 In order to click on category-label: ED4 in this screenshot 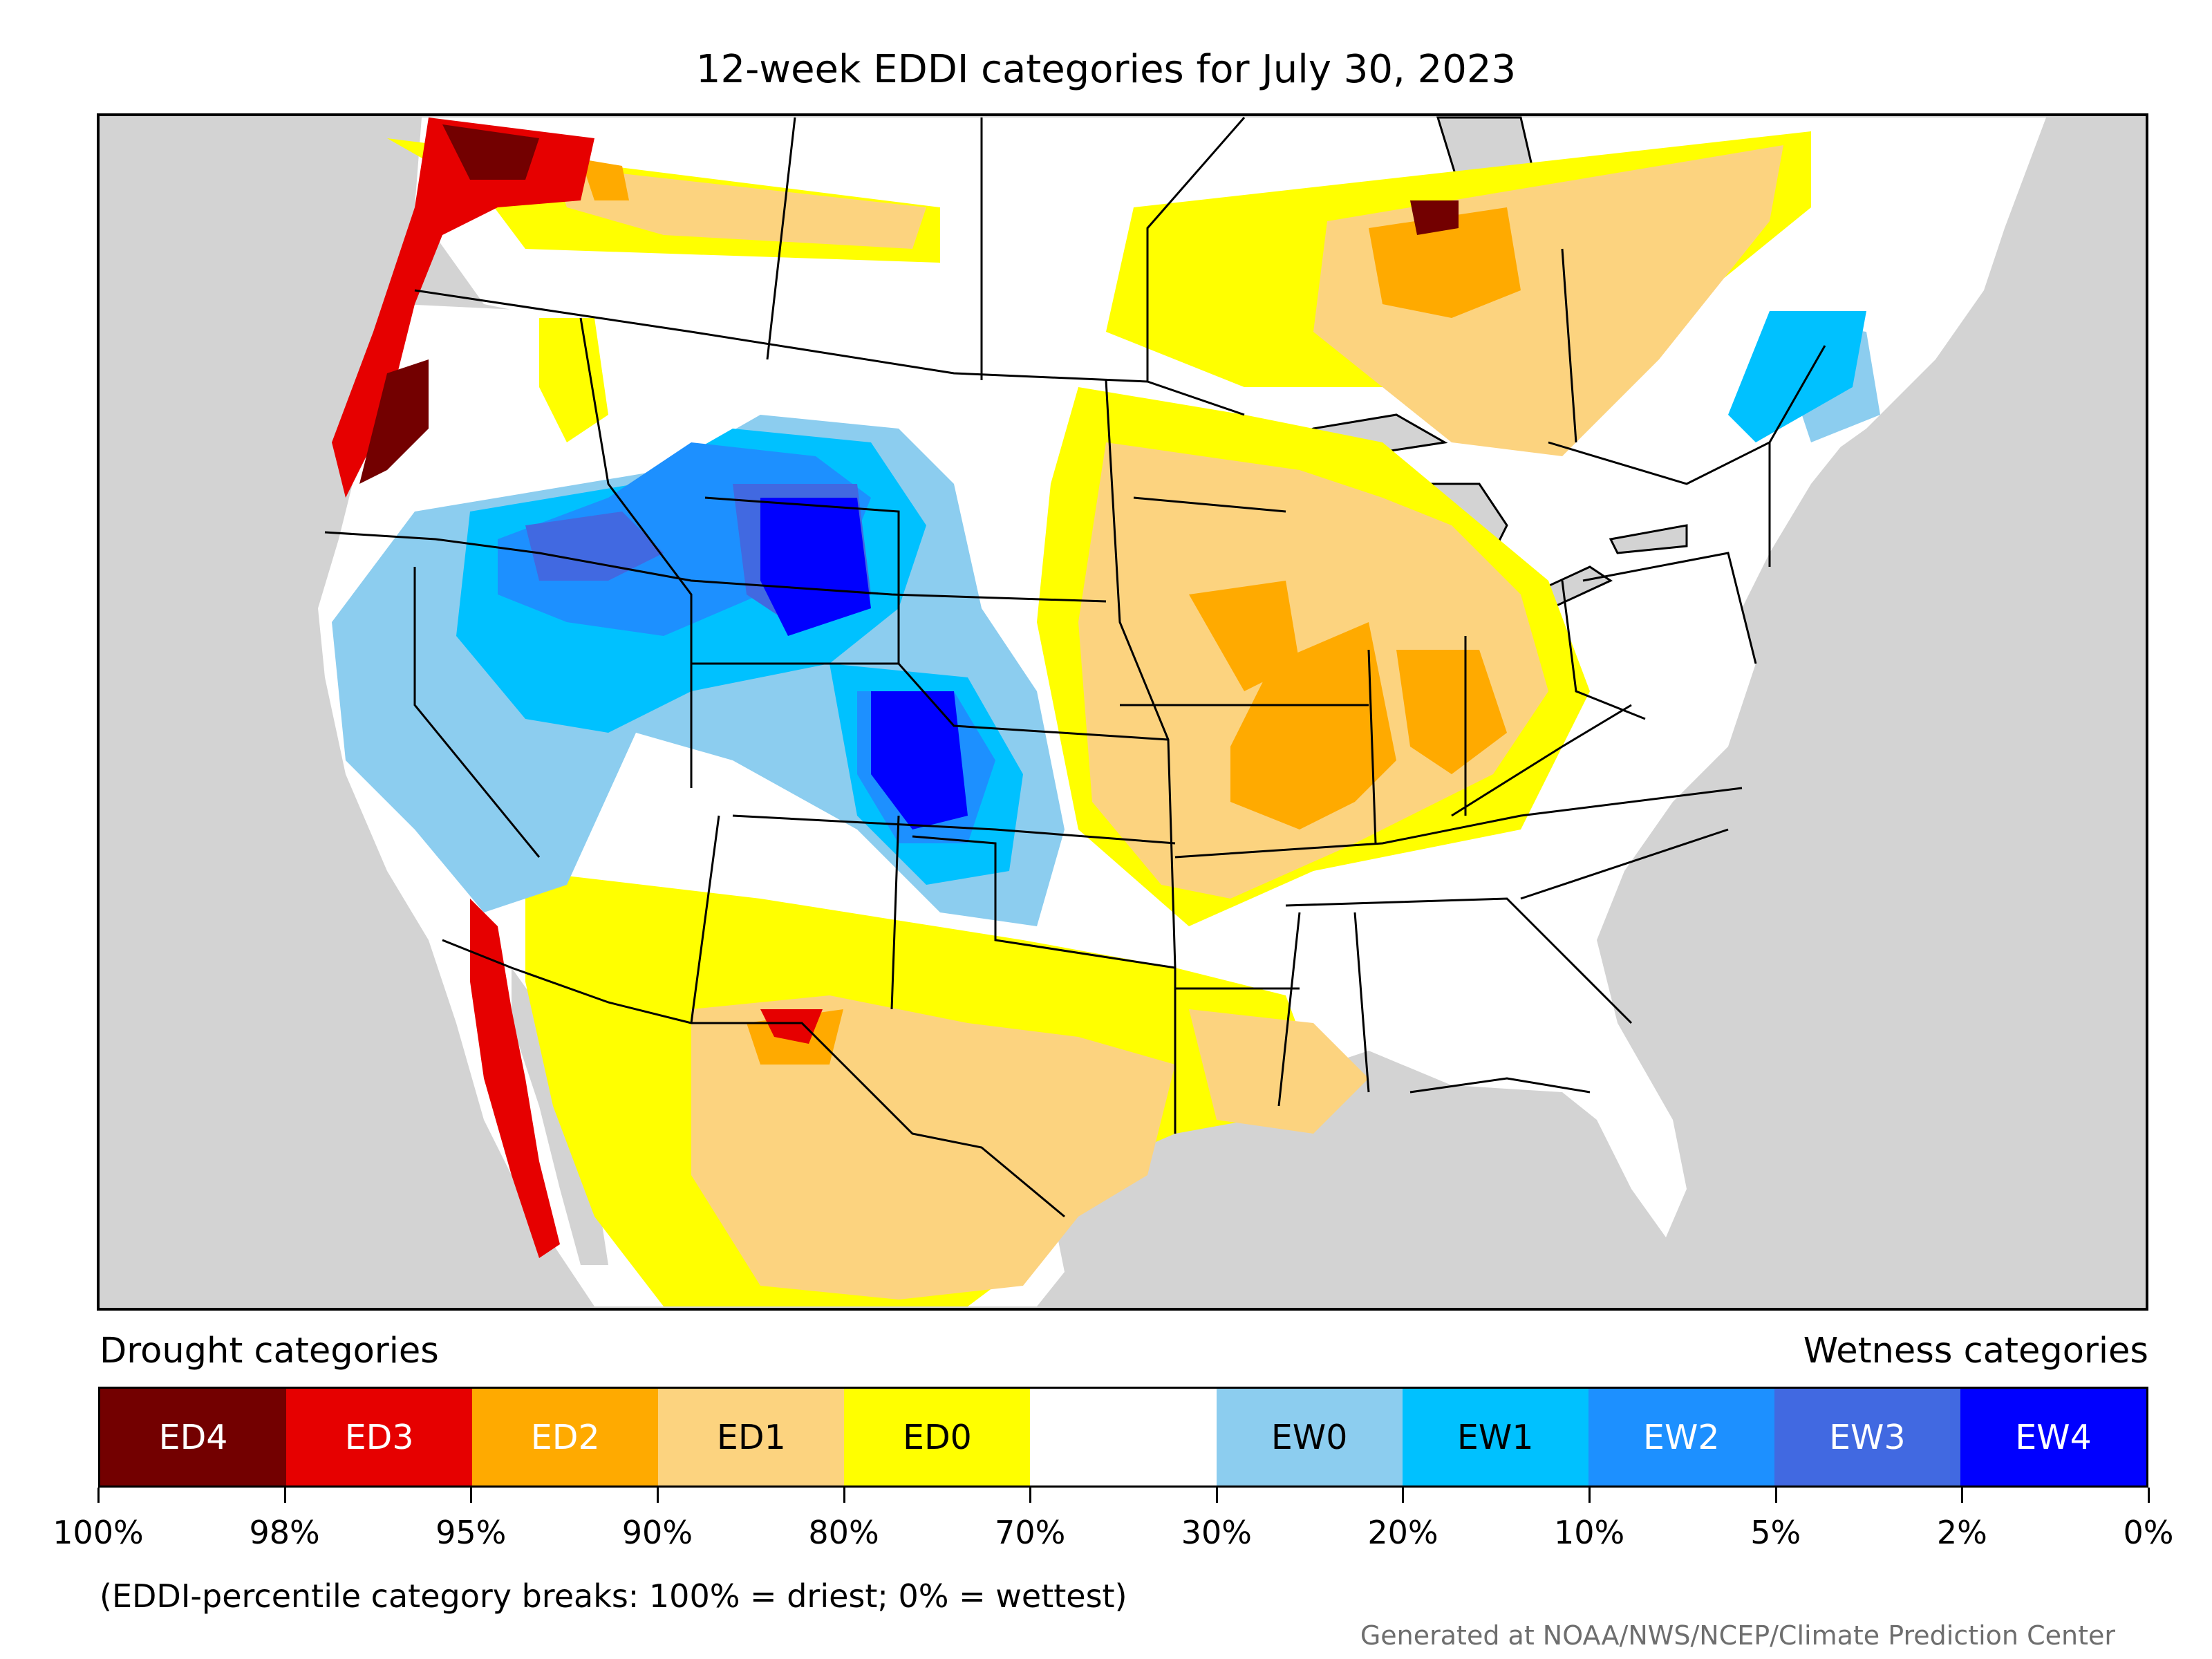, I will do `click(193, 1437)`.